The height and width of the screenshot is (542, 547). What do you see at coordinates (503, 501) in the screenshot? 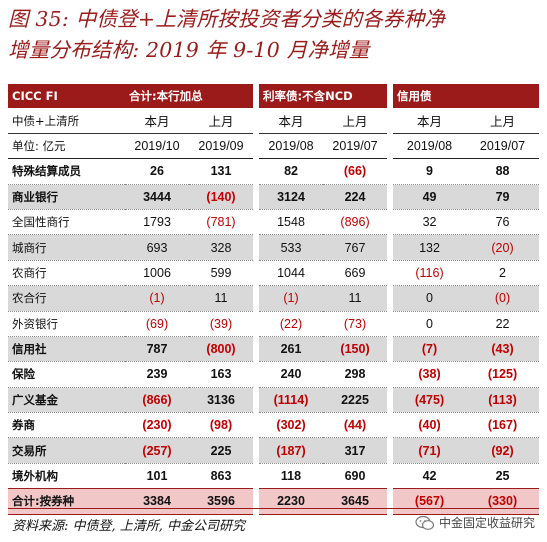
I see `value-cell: (330)` at bounding box center [503, 501].